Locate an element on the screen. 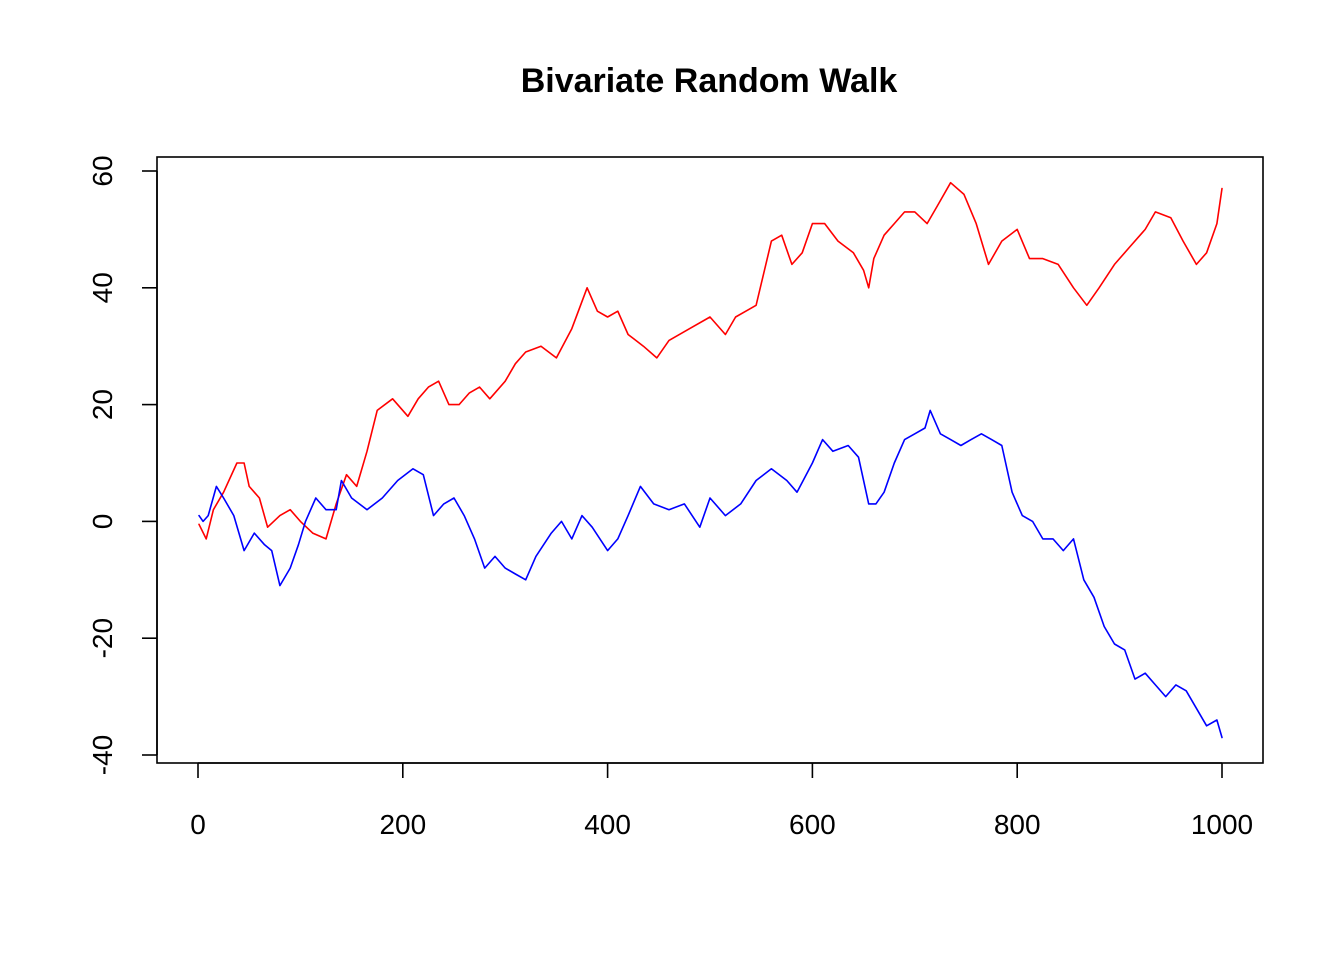 Image resolution: width=1344 pixels, height=960 pixels. x-axis: 0 200 400 600 800 1000 is located at coordinates (721, 801).